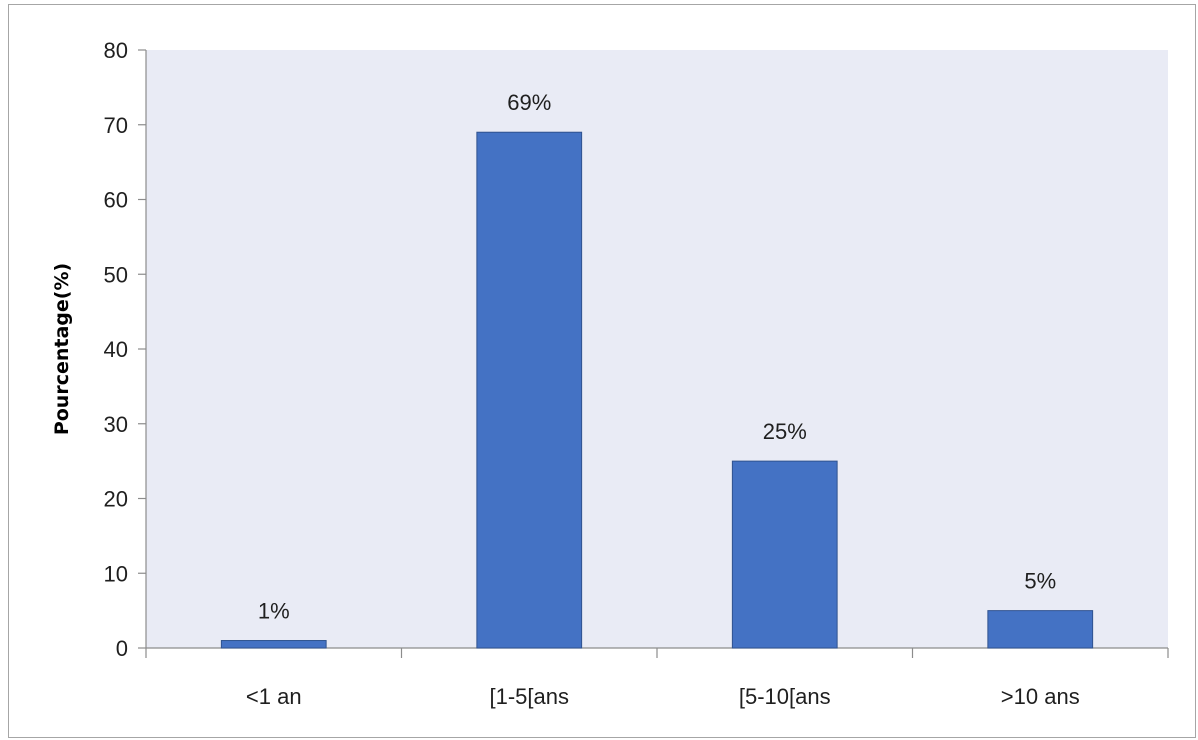 The height and width of the screenshot is (740, 1198). Describe the element at coordinates (1040, 696) in the screenshot. I see `x-tick-label: >10 ans` at that location.